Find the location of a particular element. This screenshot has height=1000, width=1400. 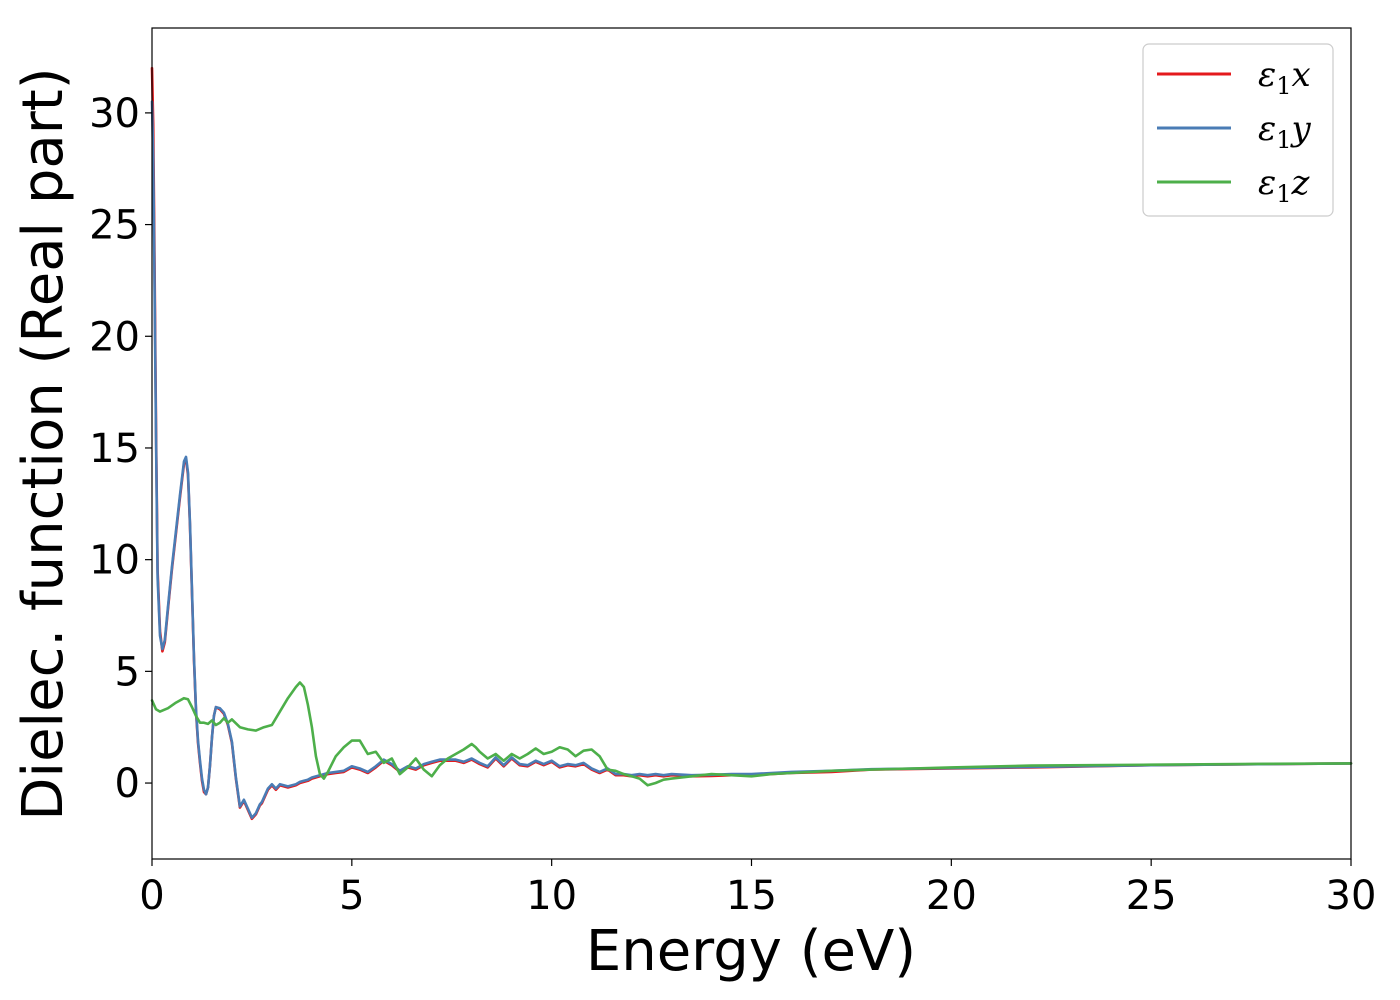

y-tick-label: 10 is located at coordinates (114, 561).